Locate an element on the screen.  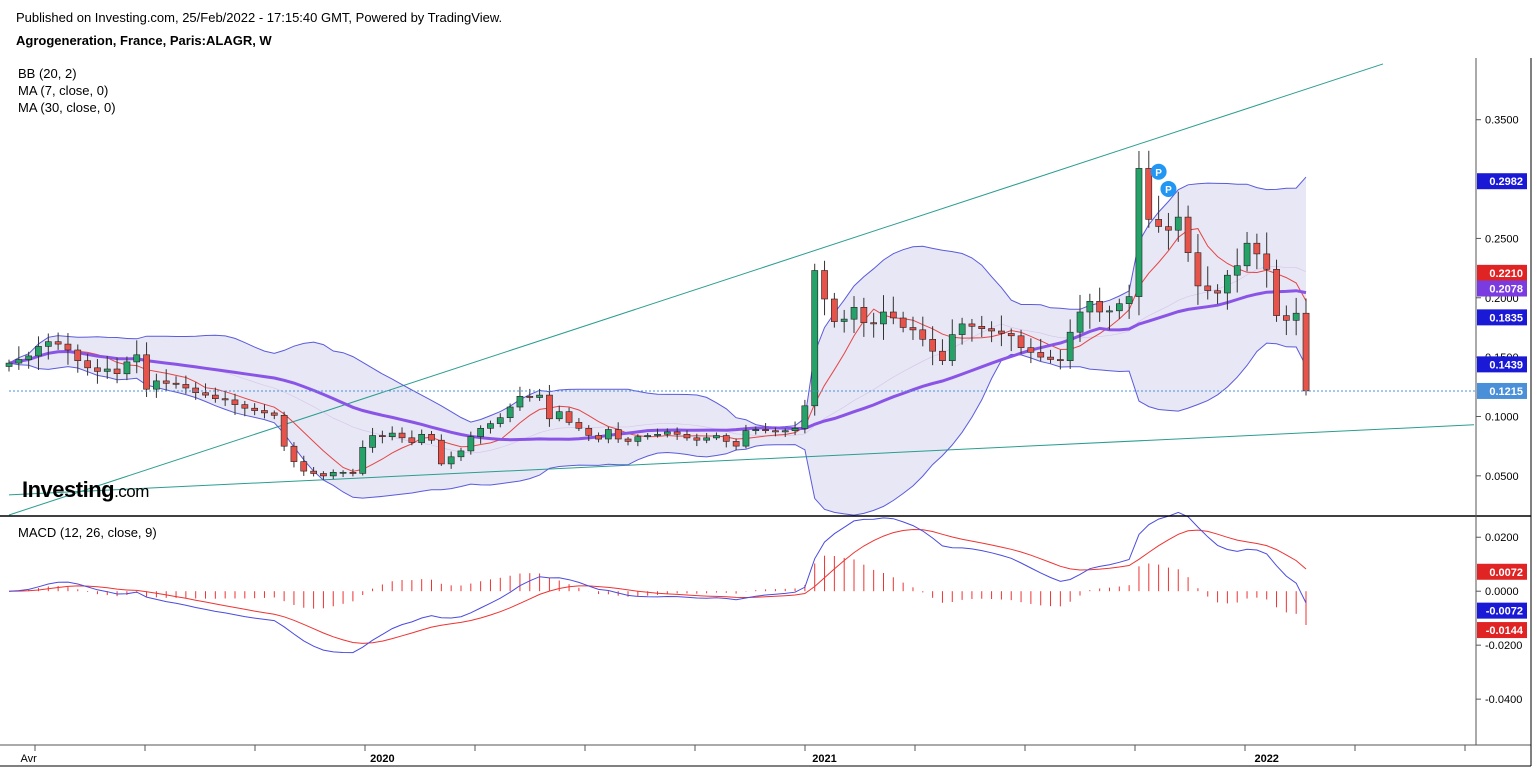
price-tick-label: 0.2500 is located at coordinates (1502, 239).